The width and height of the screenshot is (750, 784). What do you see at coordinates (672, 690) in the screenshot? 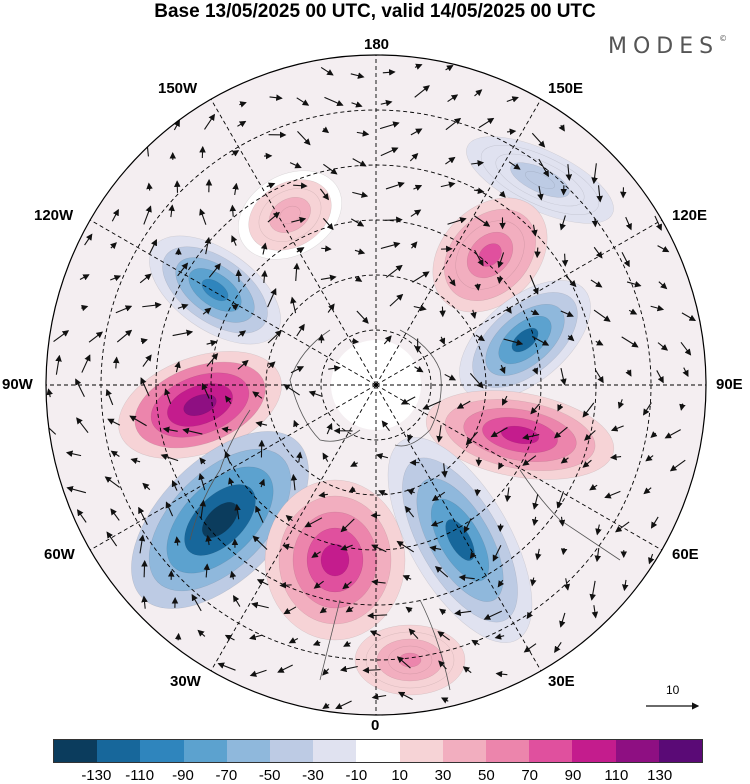
I see `vector-scale-label: 10` at bounding box center [672, 690].